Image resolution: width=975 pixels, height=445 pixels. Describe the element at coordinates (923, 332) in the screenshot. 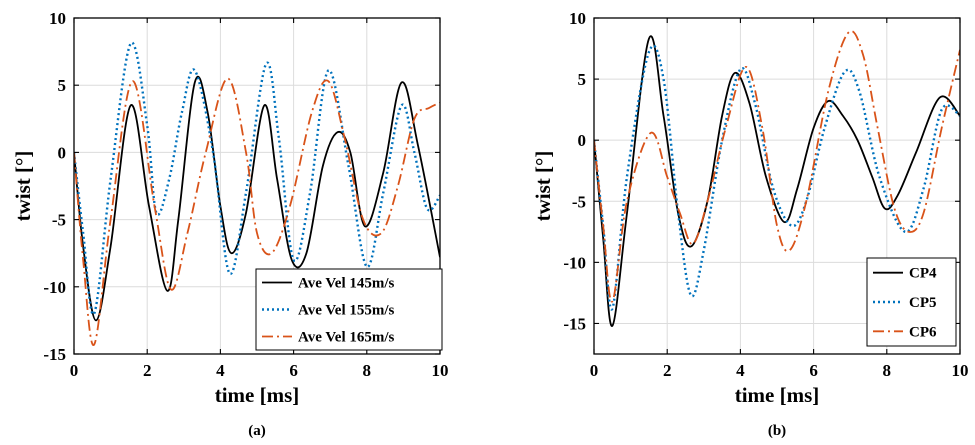

I see `legend-label: CP6` at that location.